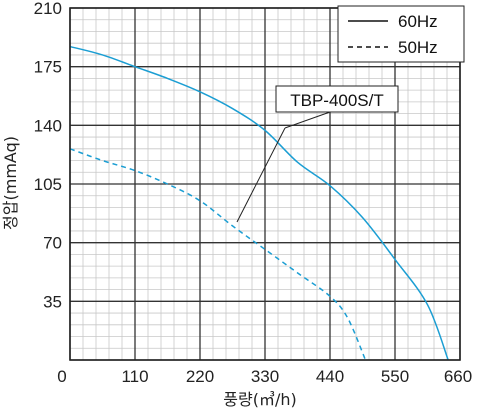 The image size is (482, 410). I want to click on y-tick-label: 70, so click(52, 243).